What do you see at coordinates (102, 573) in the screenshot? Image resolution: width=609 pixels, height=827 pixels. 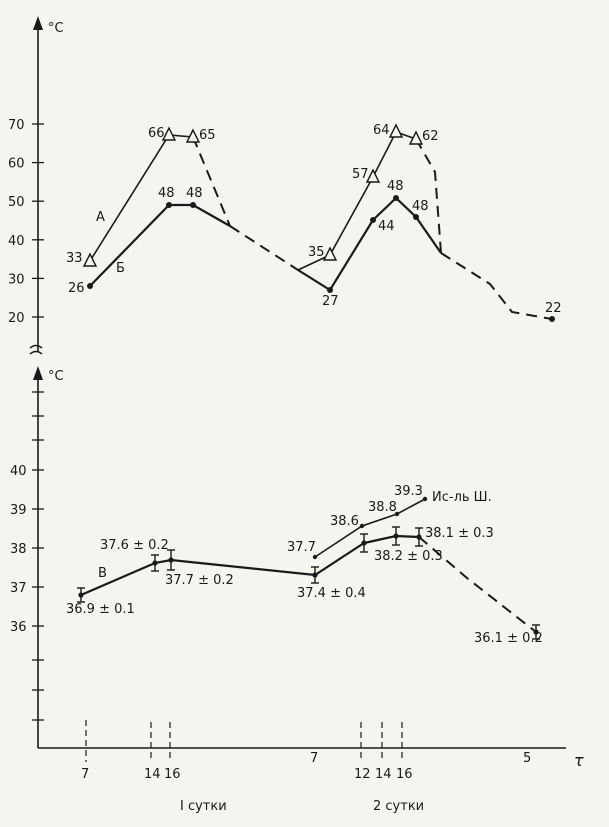 I see `series-v-name: В` at bounding box center [102, 573].